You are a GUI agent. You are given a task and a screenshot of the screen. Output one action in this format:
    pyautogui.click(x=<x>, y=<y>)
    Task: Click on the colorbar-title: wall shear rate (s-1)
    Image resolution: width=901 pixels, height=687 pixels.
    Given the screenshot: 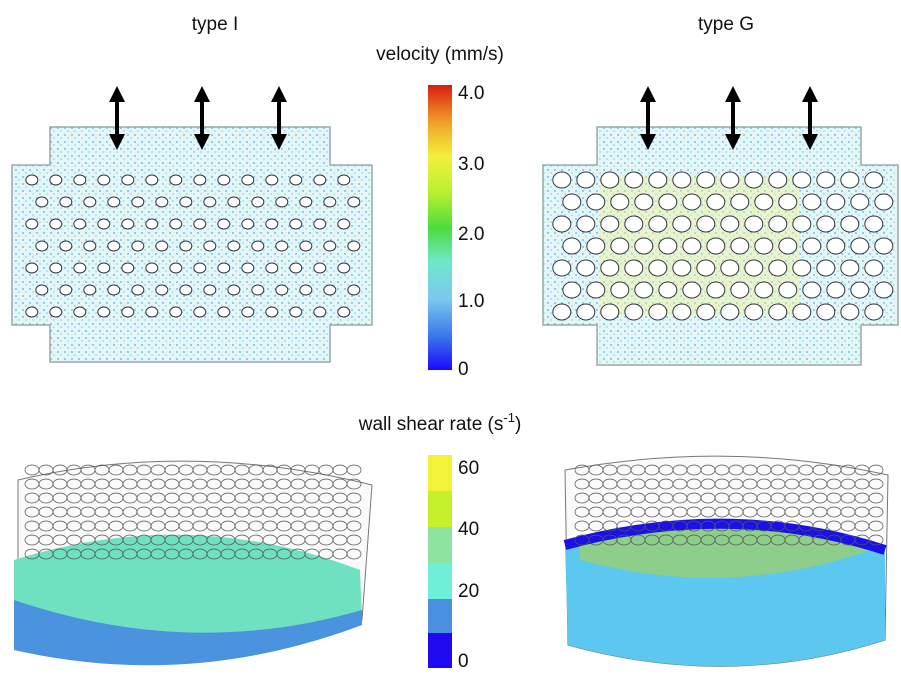 What is the action you would take?
    pyautogui.click(x=440, y=422)
    